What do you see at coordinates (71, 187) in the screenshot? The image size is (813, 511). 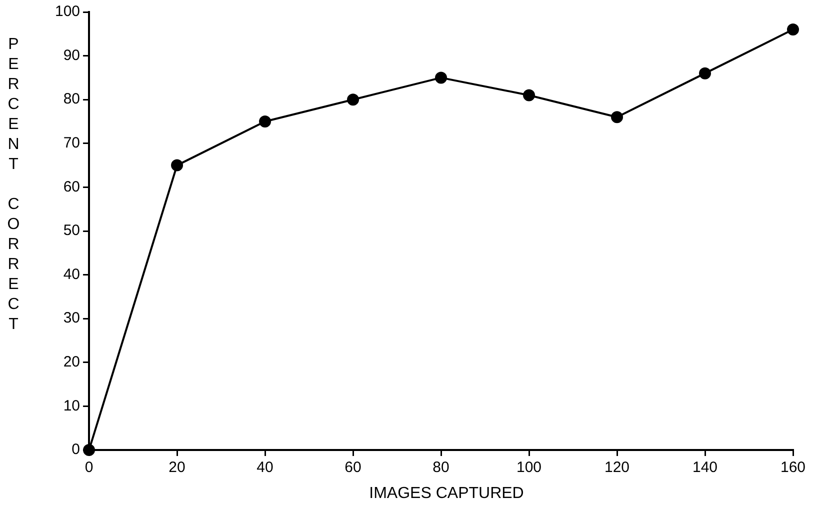 I see `y-tick-label: 60` at bounding box center [71, 187].